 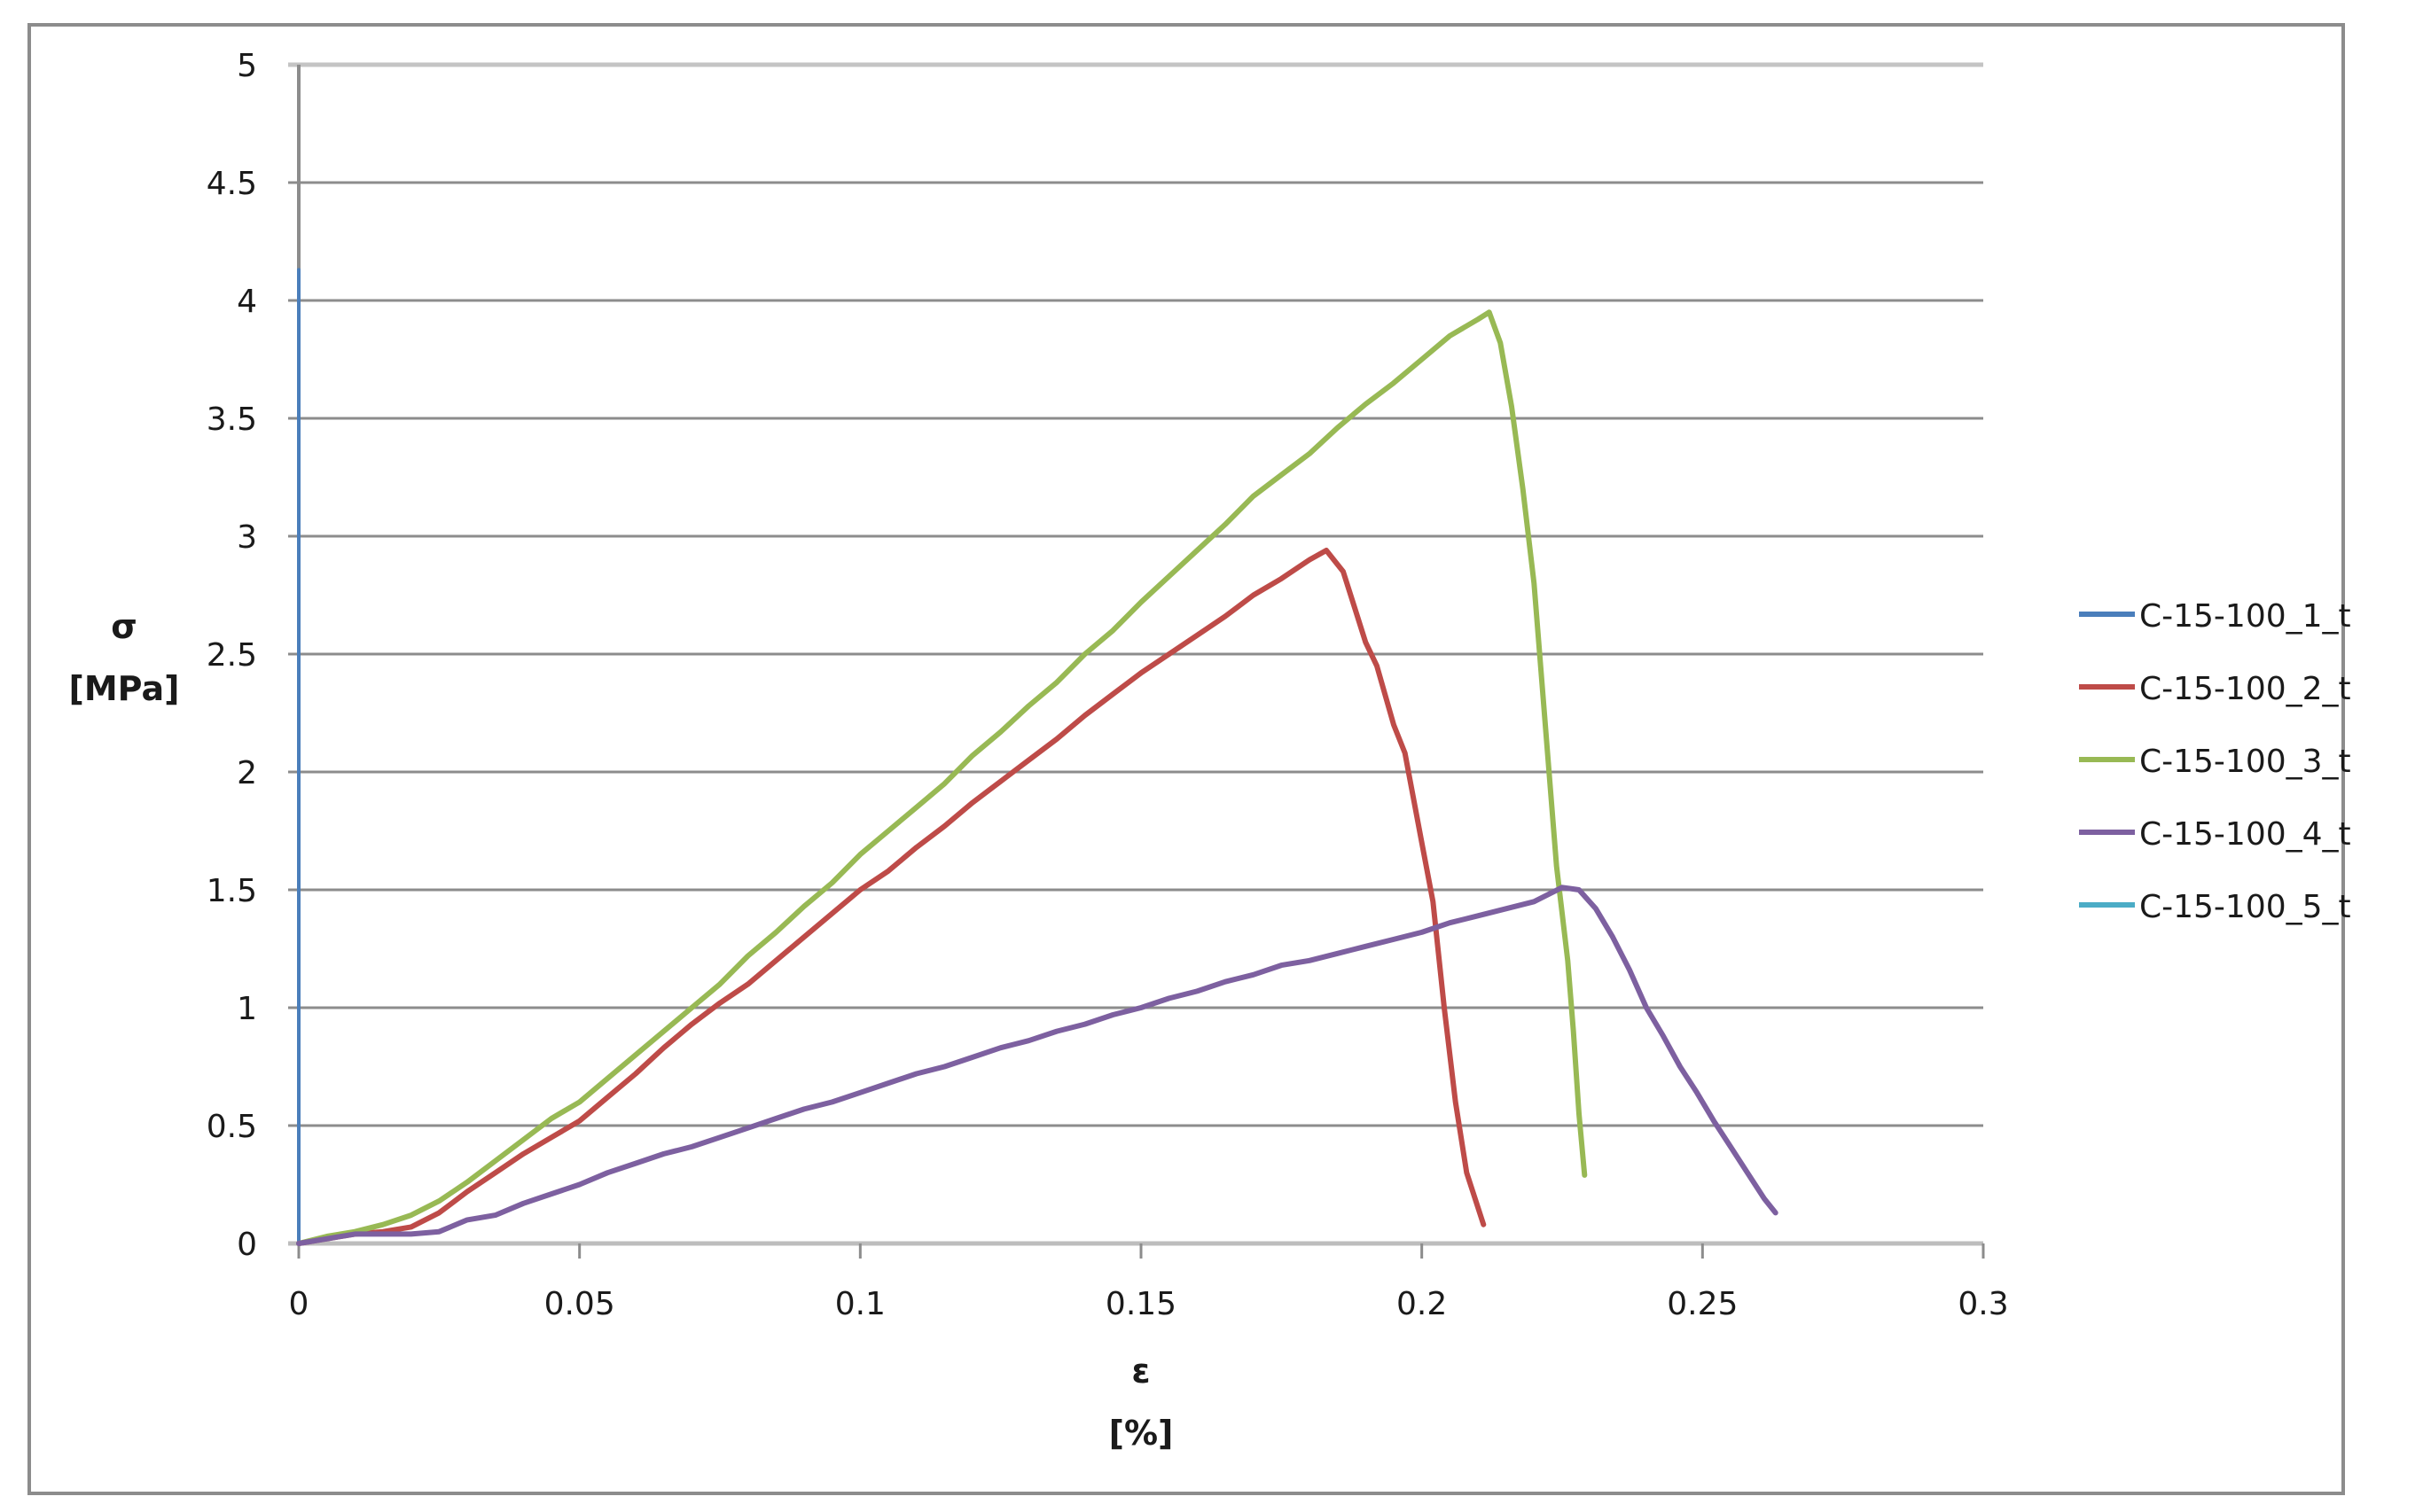 I want to click on legend-item: C-15-100_2_t, so click(x=2215, y=689).